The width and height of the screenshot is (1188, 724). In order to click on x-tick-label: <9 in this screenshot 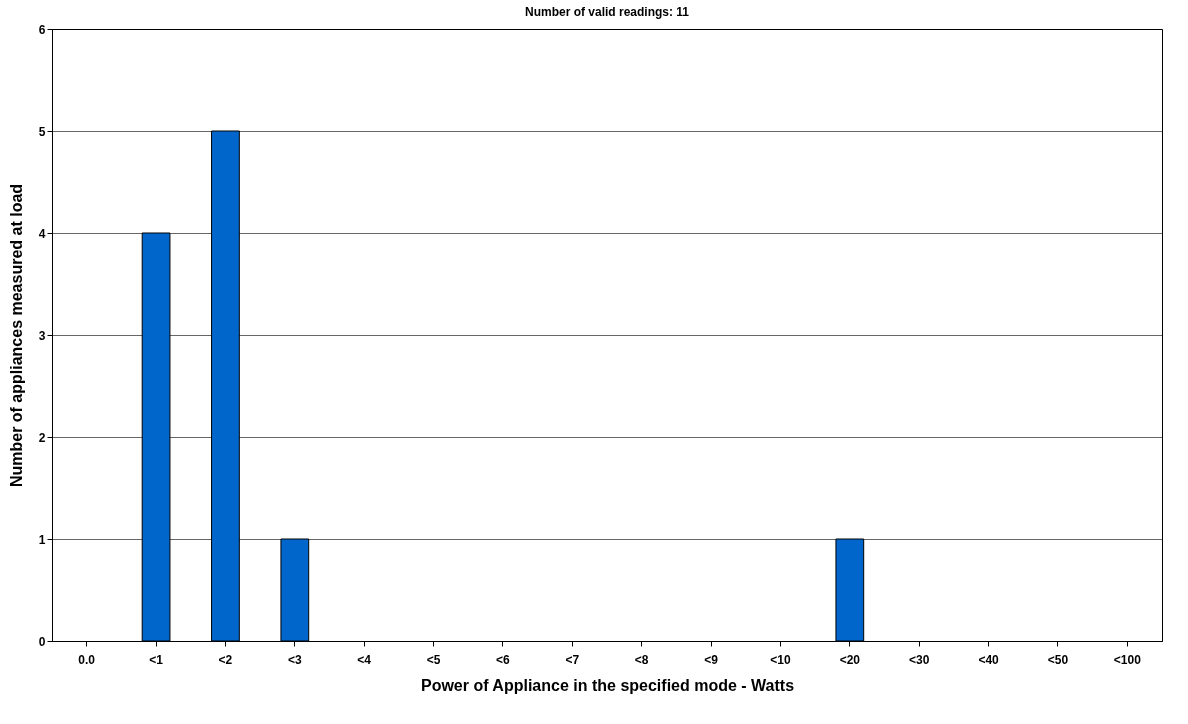, I will do `click(711, 659)`.